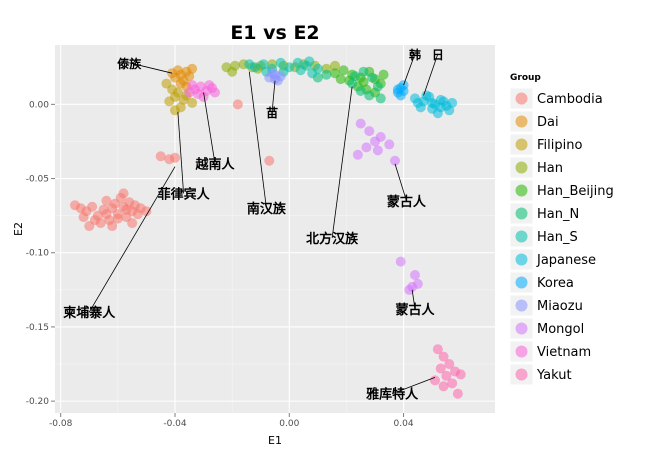 The height and width of the screenshot is (458, 650). I want to click on y-axis-title: E2, so click(18, 229).